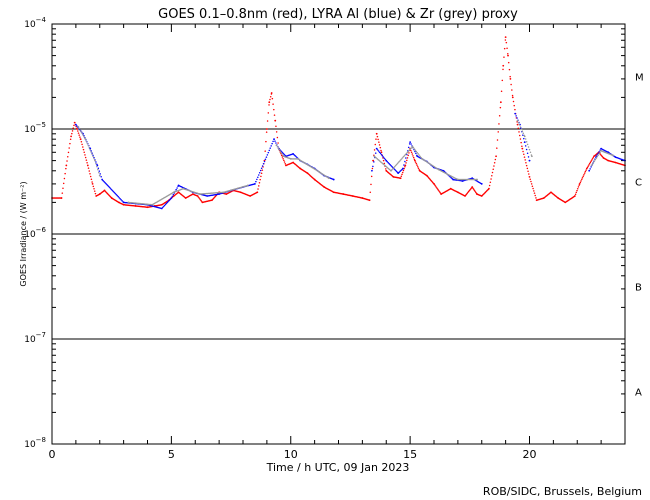 The height and width of the screenshot is (500, 650). Describe the element at coordinates (639, 236) in the screenshot. I see `flare-class-labels: A B C M` at that location.